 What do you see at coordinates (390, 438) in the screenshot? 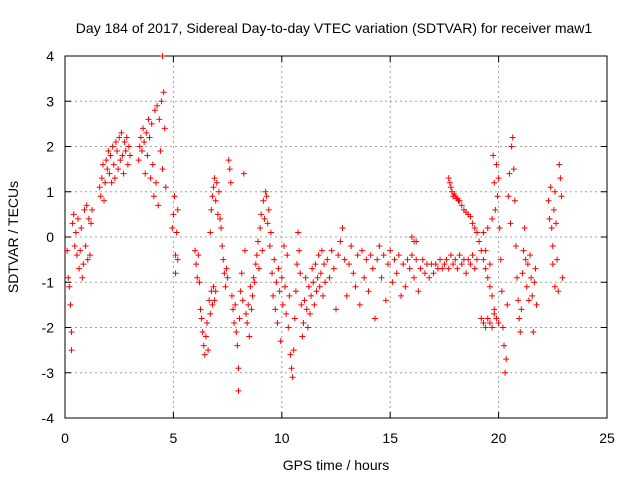
I see `x-tick-label: 15` at bounding box center [390, 438].